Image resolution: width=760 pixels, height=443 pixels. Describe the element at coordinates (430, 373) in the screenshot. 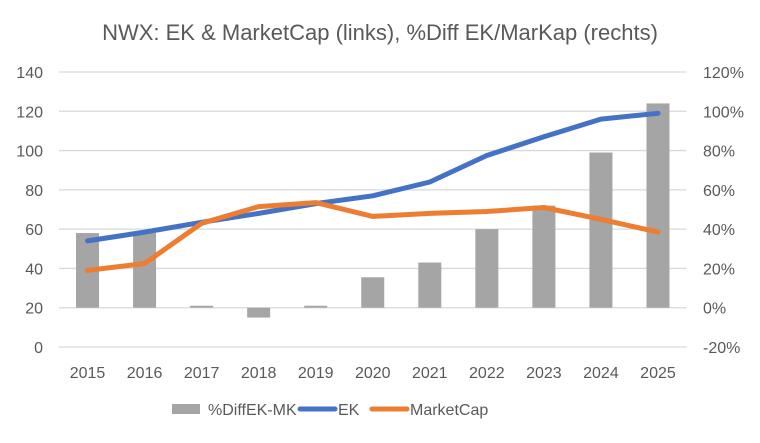

I see `x-axis-tick-label: 2021` at that location.